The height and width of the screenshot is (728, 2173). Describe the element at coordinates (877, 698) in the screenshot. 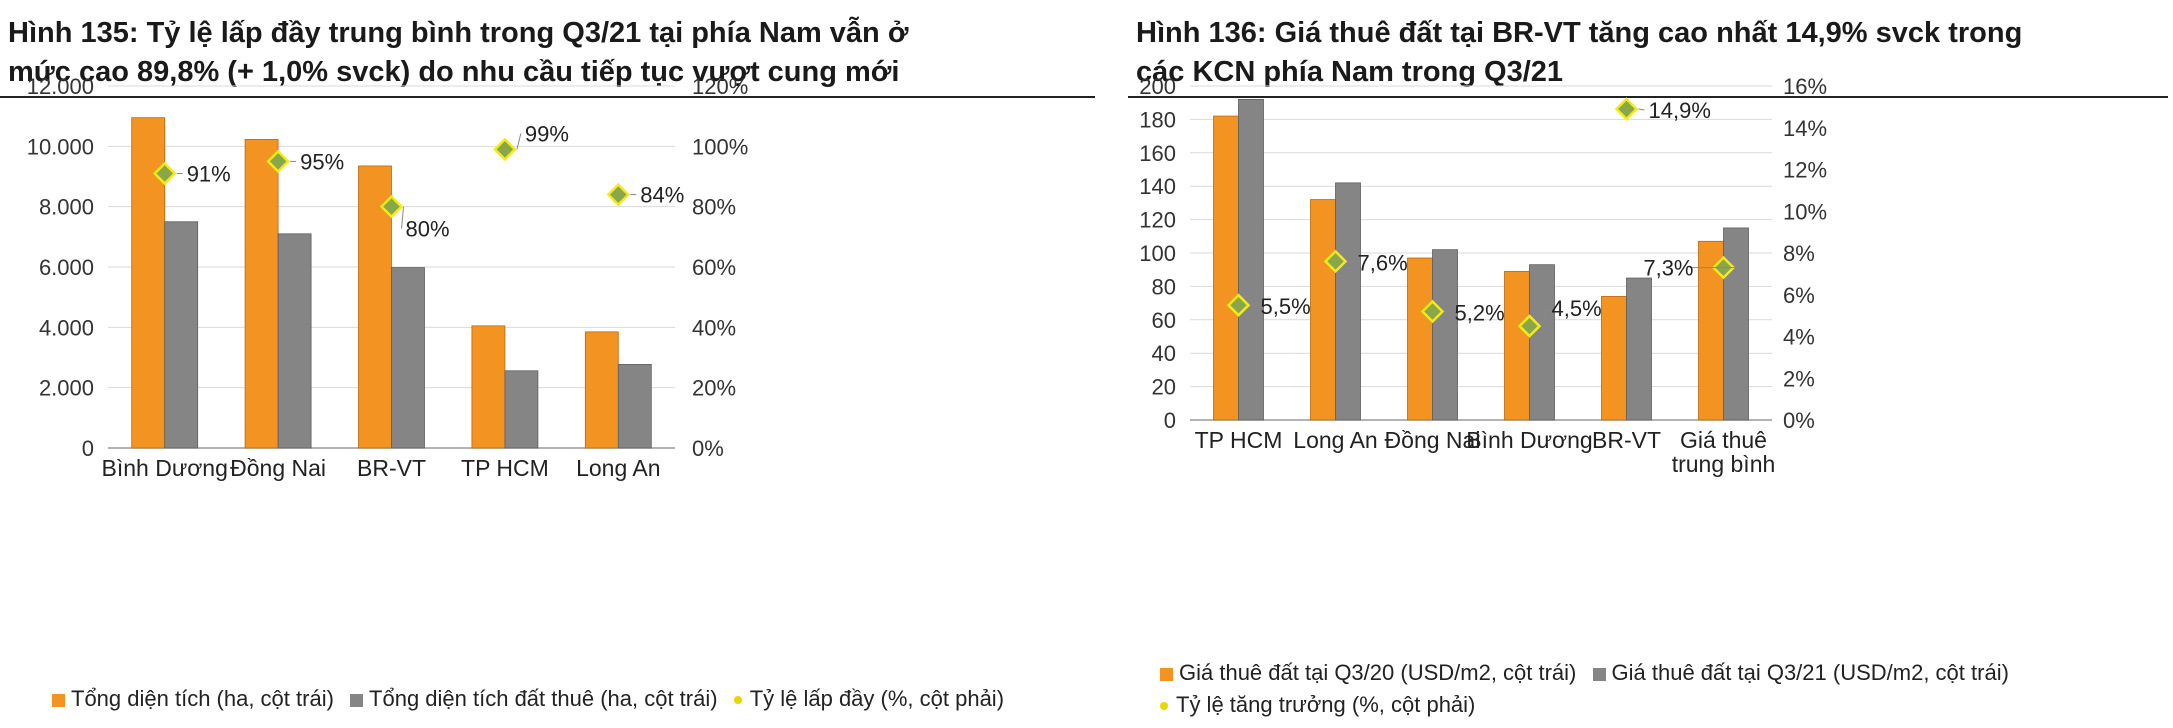

I see `legend-label: Tỷ lệ lấp đầy (%, cột phải)` at that location.